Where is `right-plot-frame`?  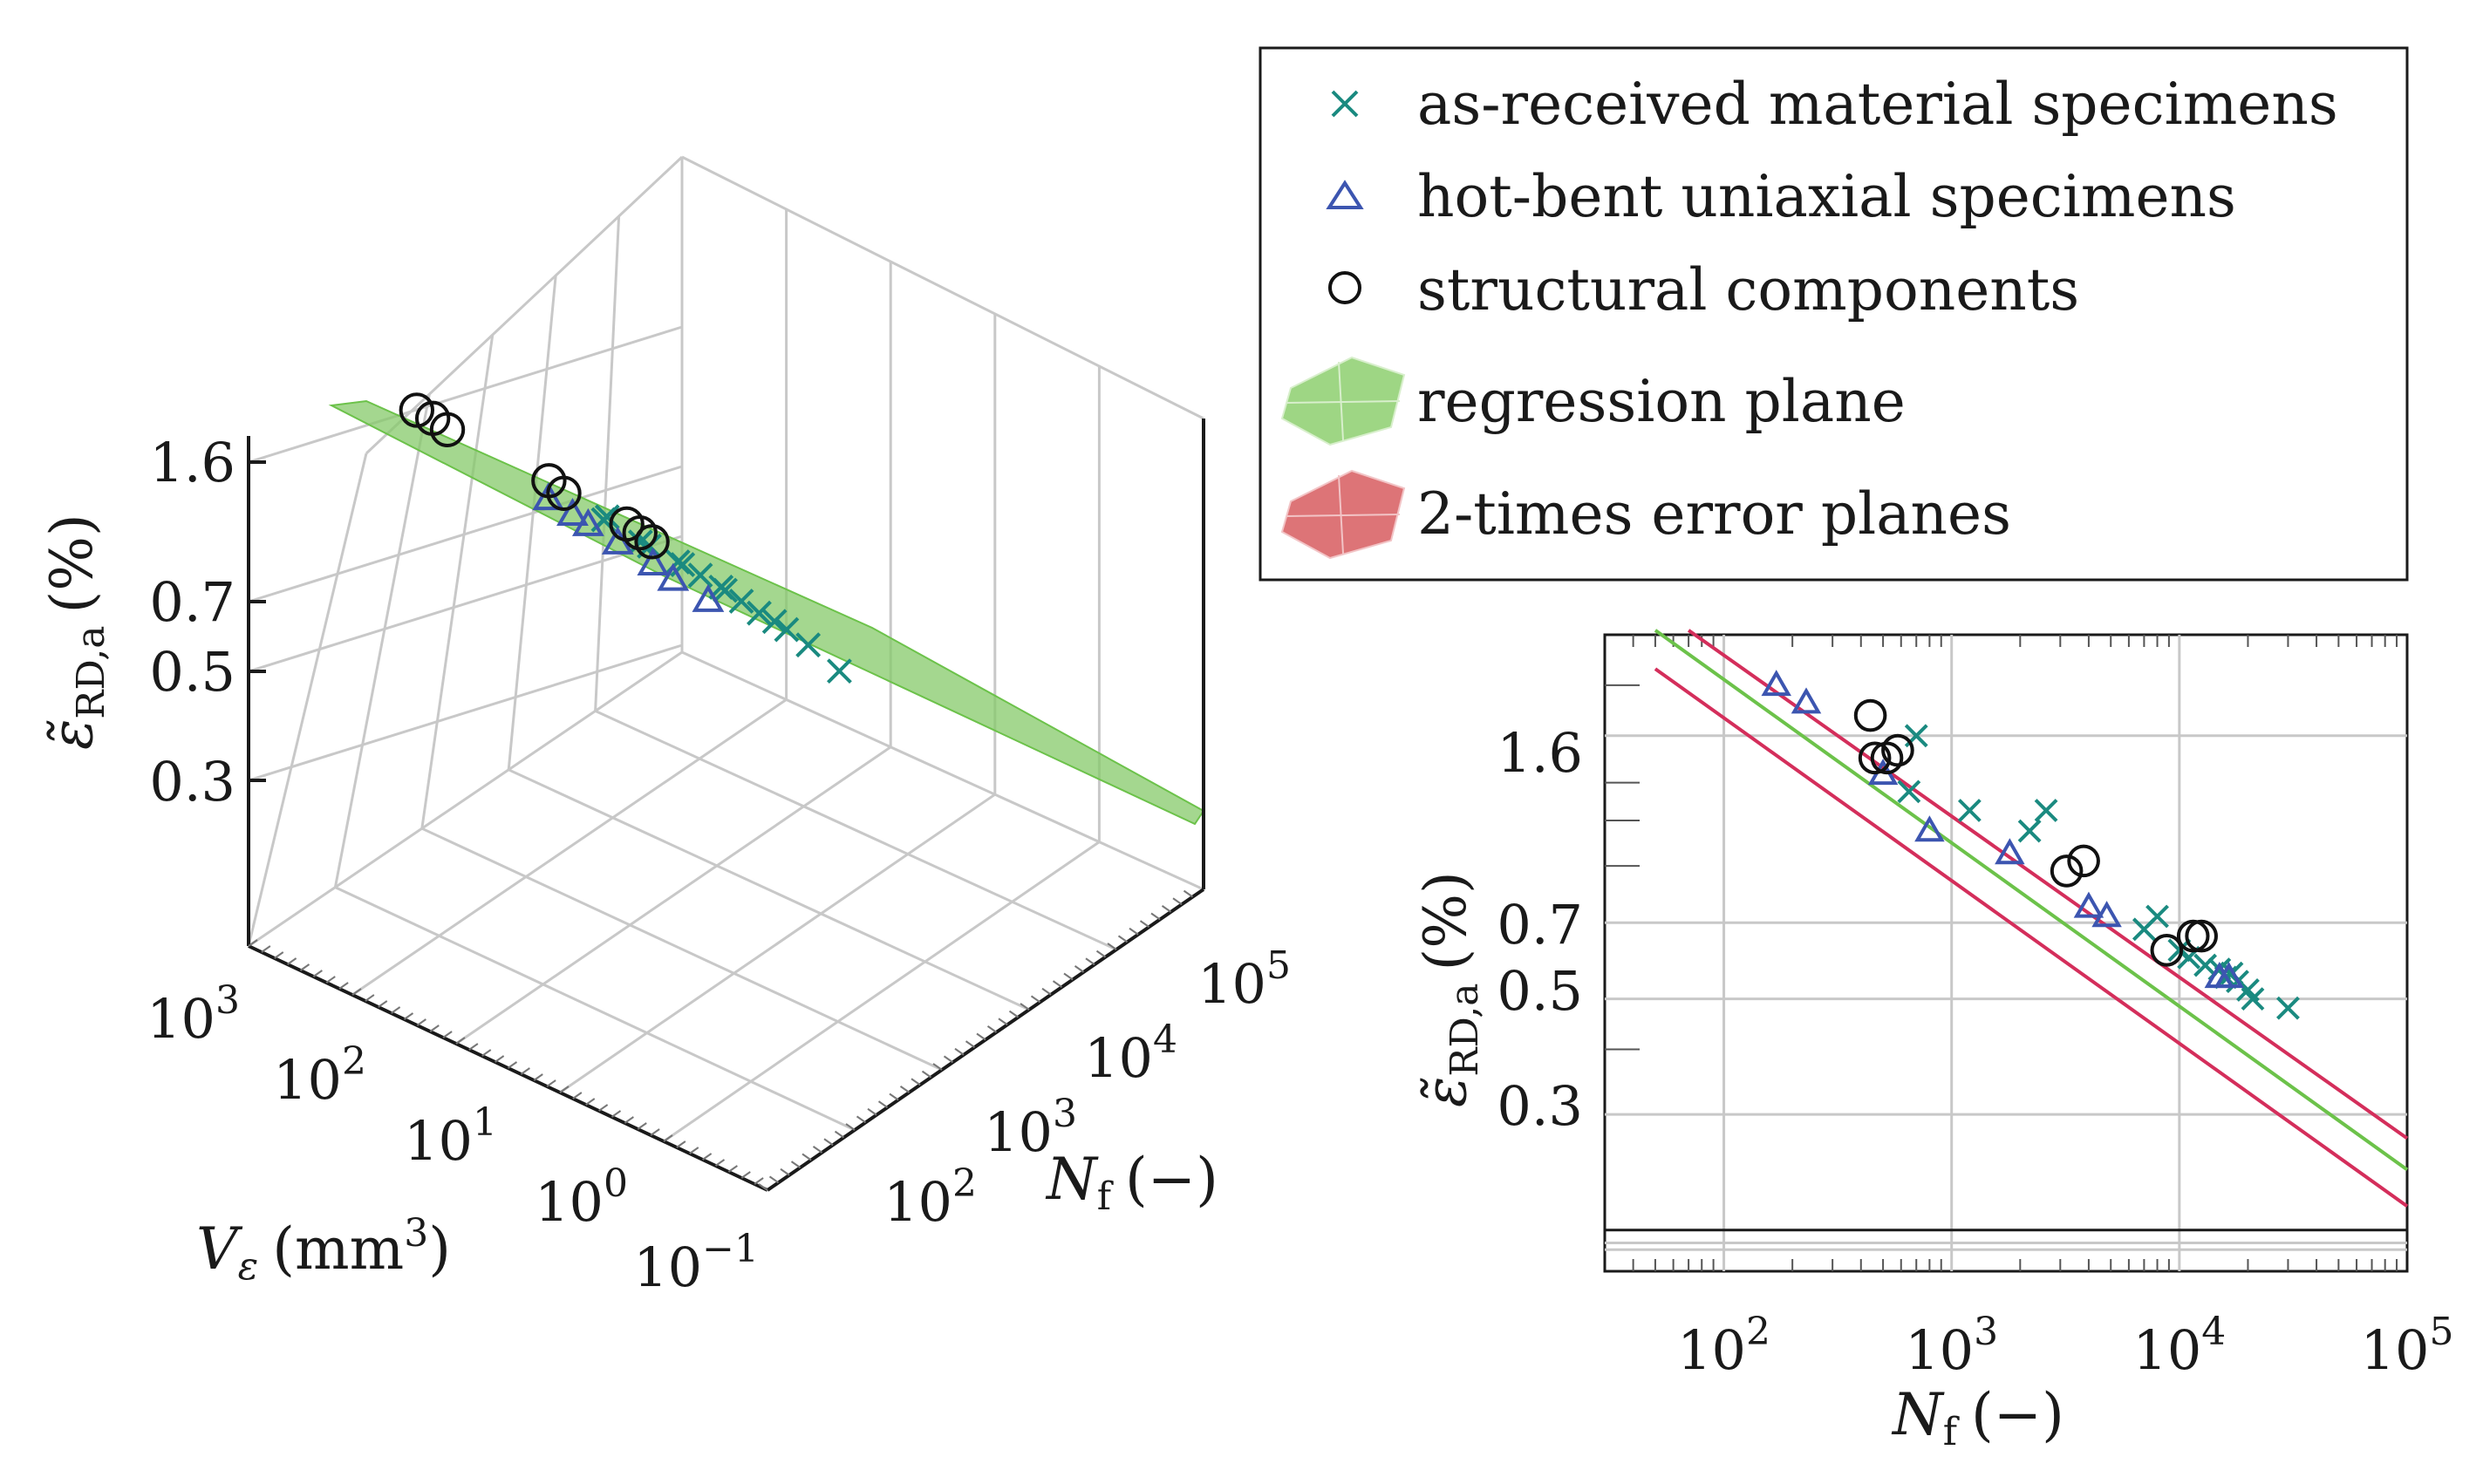
right-plot-frame is located at coordinates (2006, 953).